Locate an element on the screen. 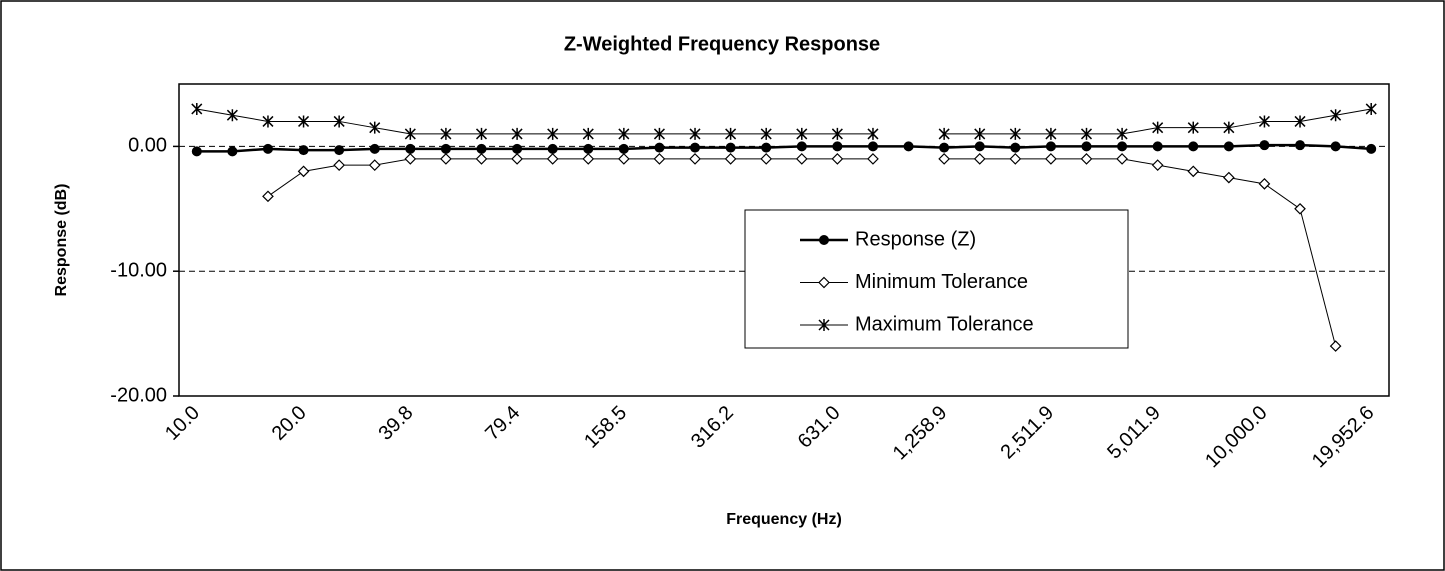  legend-label: Response (Z) is located at coordinates (915, 239).